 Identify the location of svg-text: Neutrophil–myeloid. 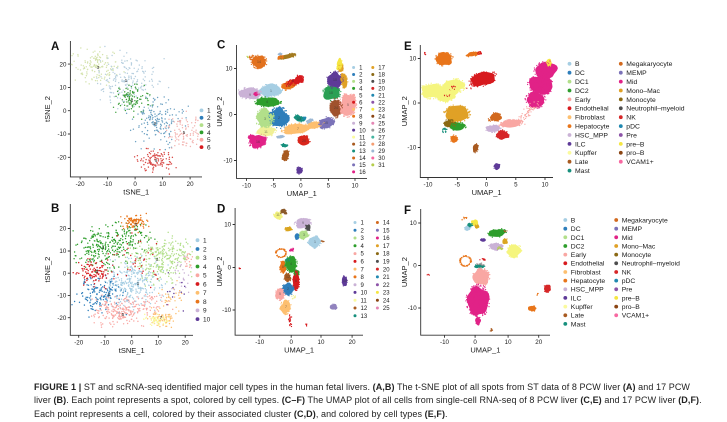
(655, 109).